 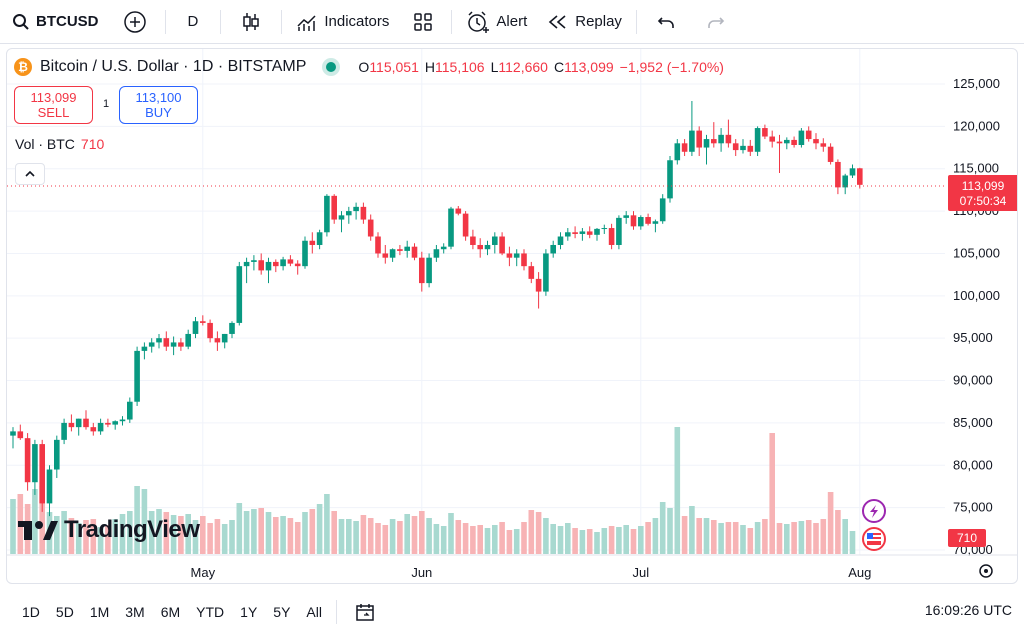 What do you see at coordinates (314, 611) in the screenshot?
I see `range-all-button: All` at bounding box center [314, 611].